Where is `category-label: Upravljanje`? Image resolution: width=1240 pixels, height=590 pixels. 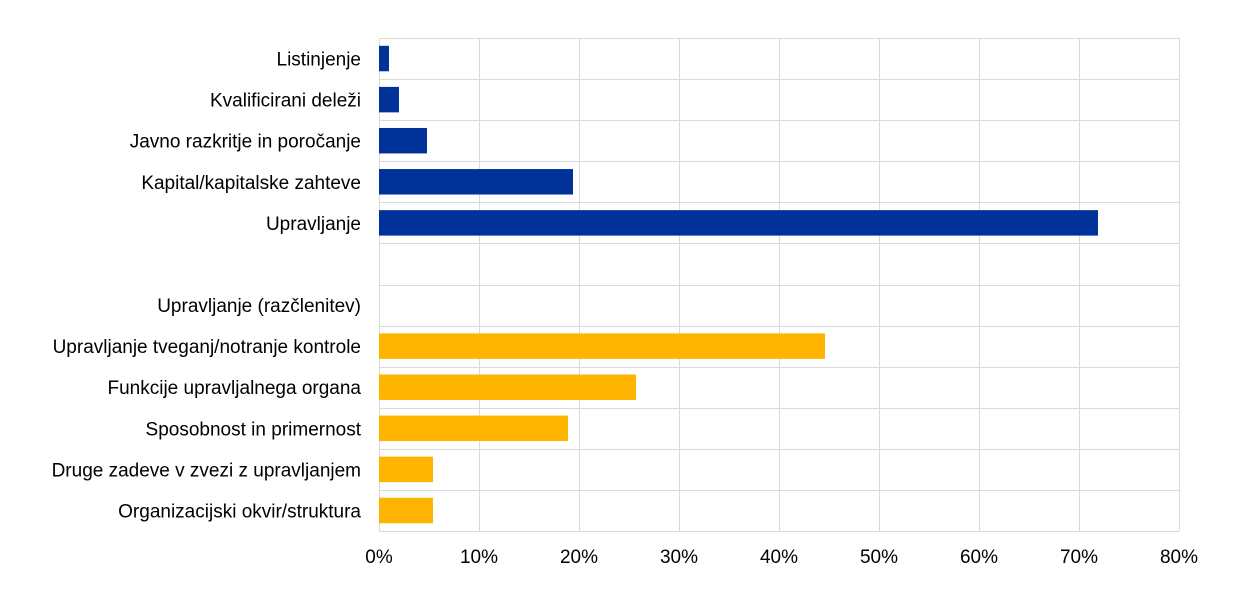
category-label: Upravljanje is located at coordinates (313, 224).